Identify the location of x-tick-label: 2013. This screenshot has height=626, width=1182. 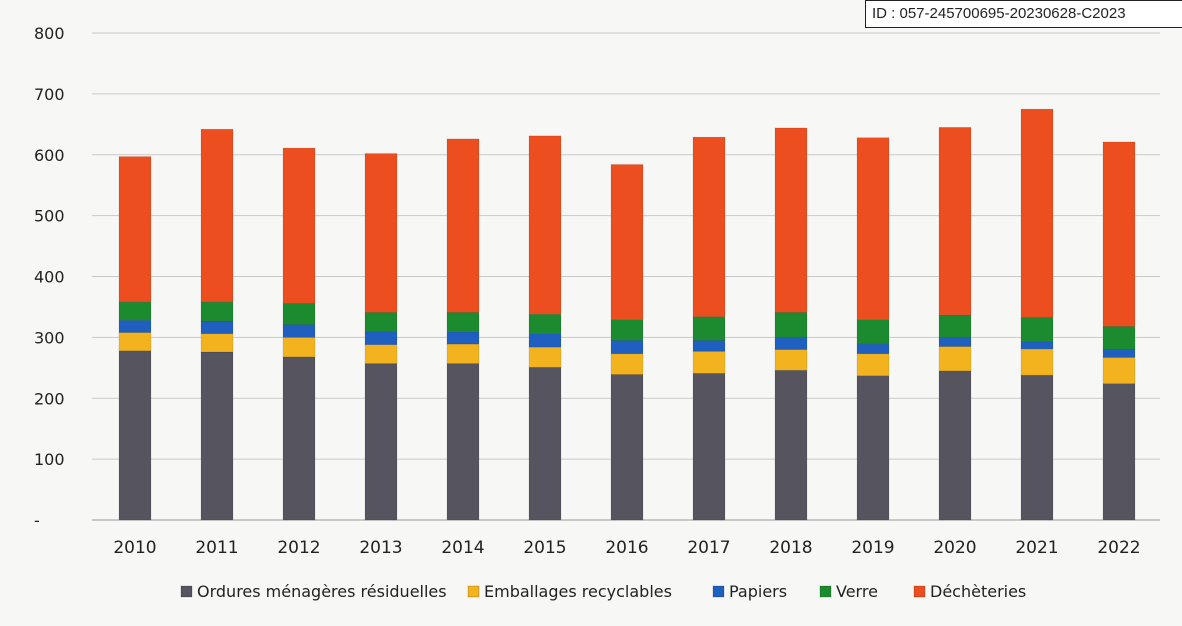
(380, 548).